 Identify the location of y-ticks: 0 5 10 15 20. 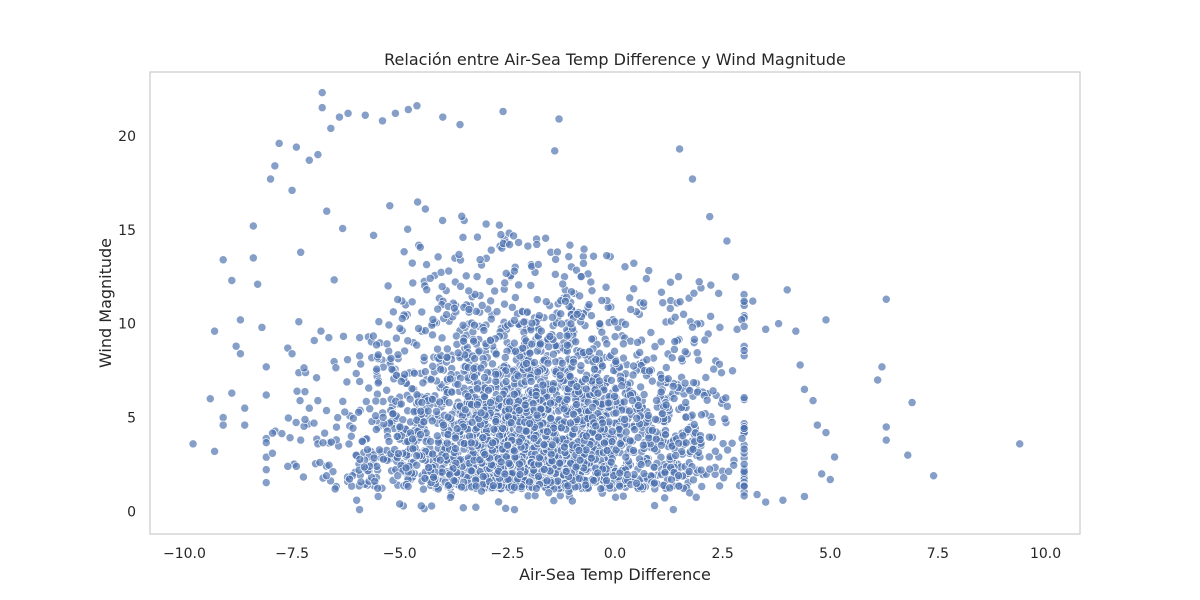
(127, 325).